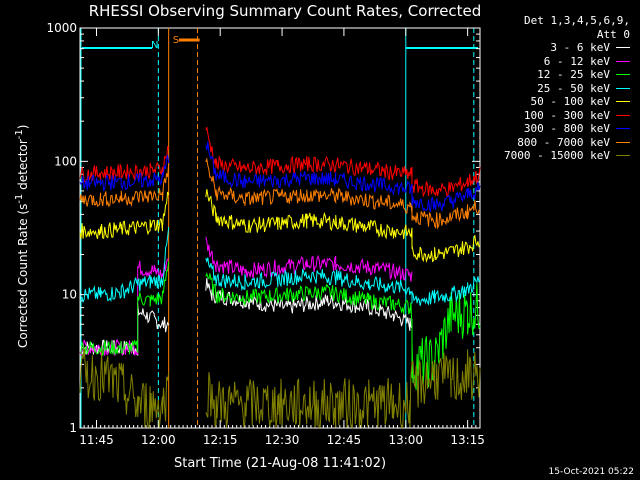 Image resolution: width=640 pixels, height=480 pixels. I want to click on legend-item: 100 - 300 keV, so click(550, 116).